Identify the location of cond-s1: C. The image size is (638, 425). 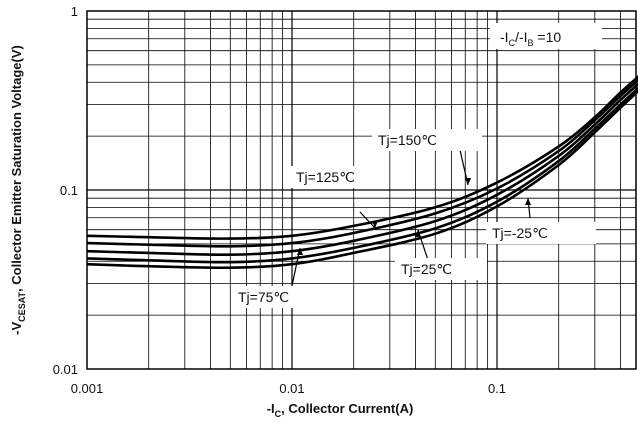
(512, 43).